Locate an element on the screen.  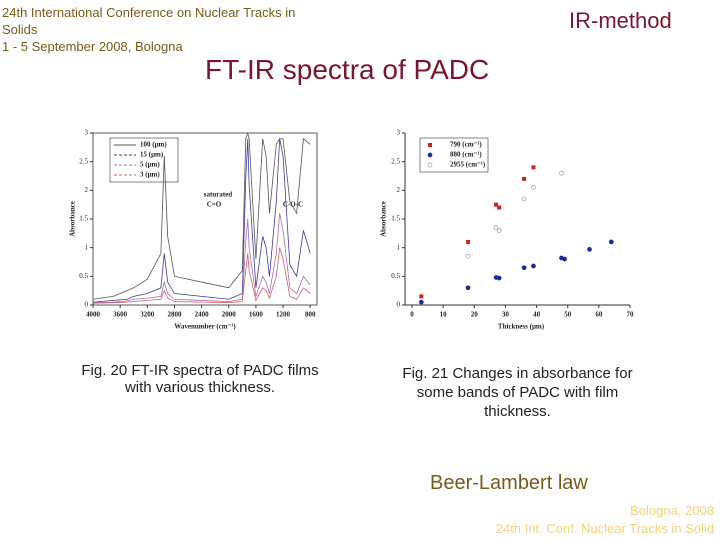
x-tick-label: 2400 is located at coordinates (202, 315).